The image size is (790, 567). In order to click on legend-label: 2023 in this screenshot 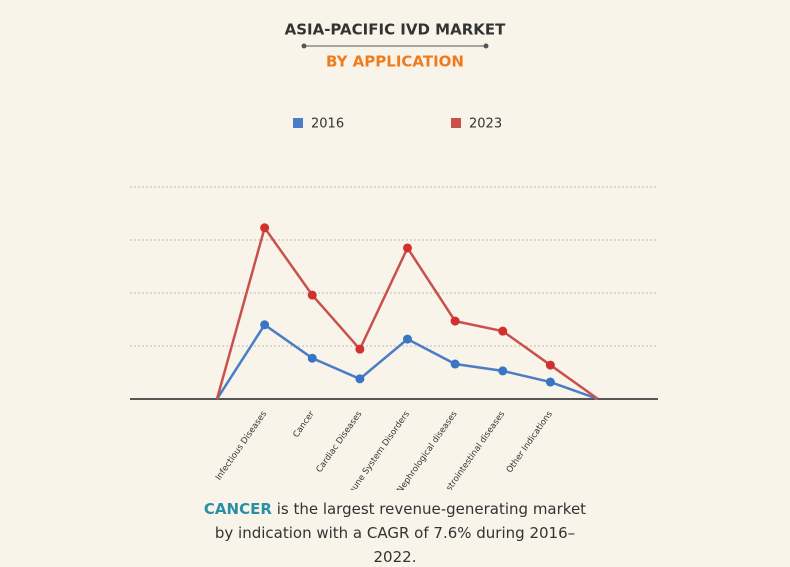, I will do `click(485, 124)`.